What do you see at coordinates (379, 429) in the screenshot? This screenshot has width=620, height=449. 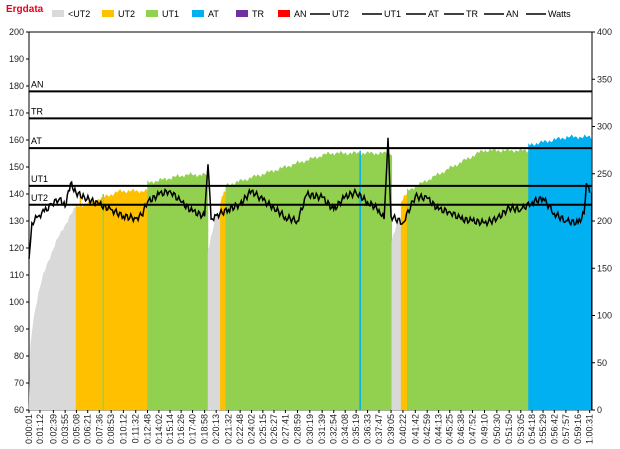 I see `x-tick-label: 0:37:47` at bounding box center [379, 429].